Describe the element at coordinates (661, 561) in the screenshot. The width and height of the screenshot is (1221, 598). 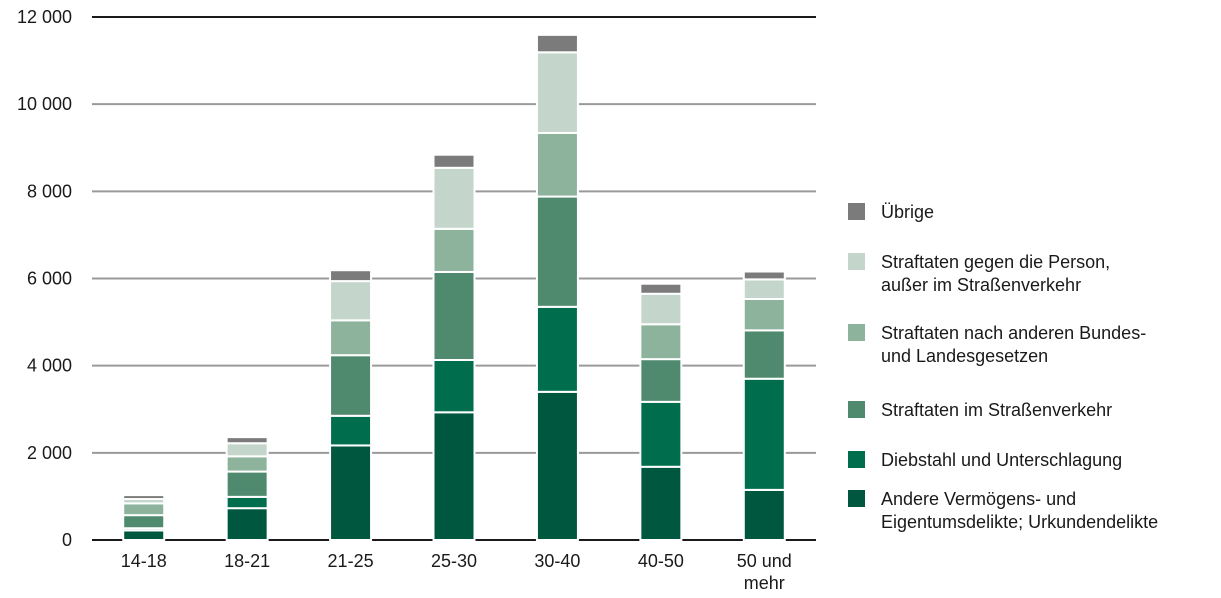
I see `x-tick-label: 40-50` at that location.